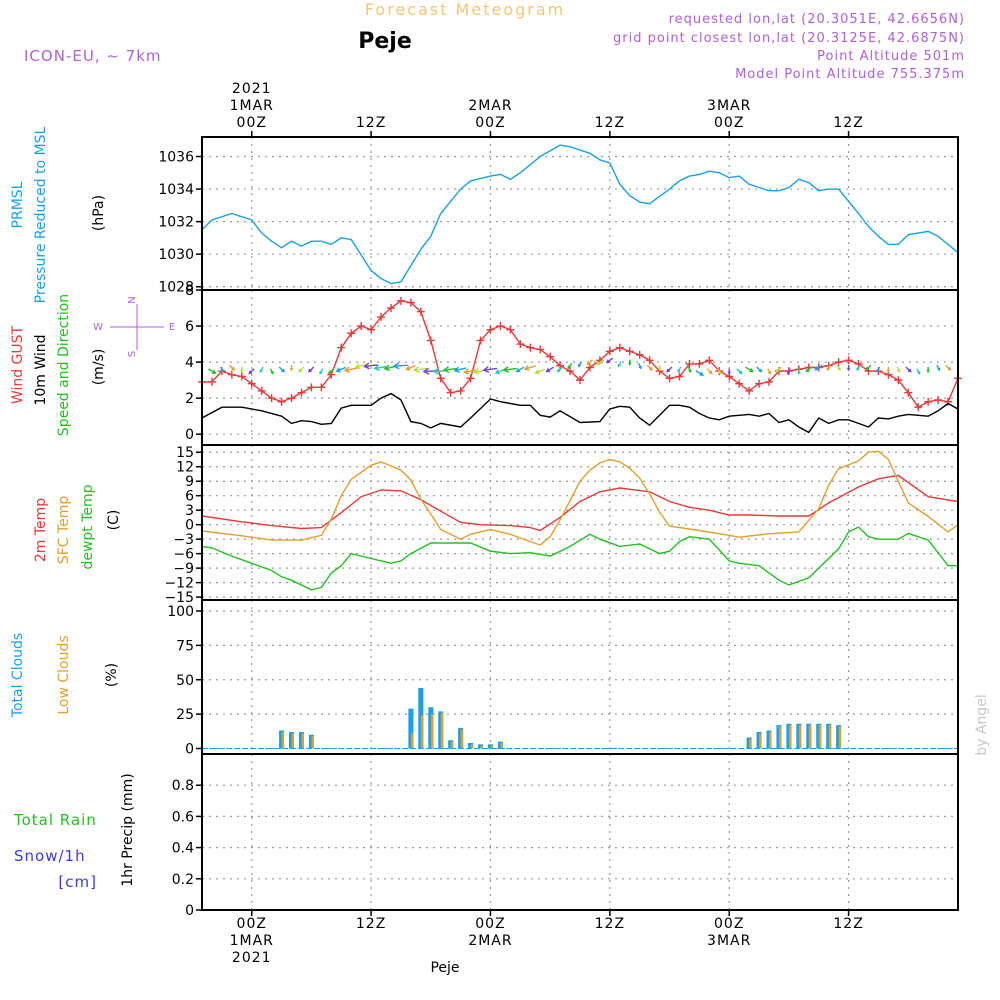 This screenshot has width=1000, height=1000. What do you see at coordinates (176, 255) in the screenshot?
I see `y-tick-label: 1030` at bounding box center [176, 255].